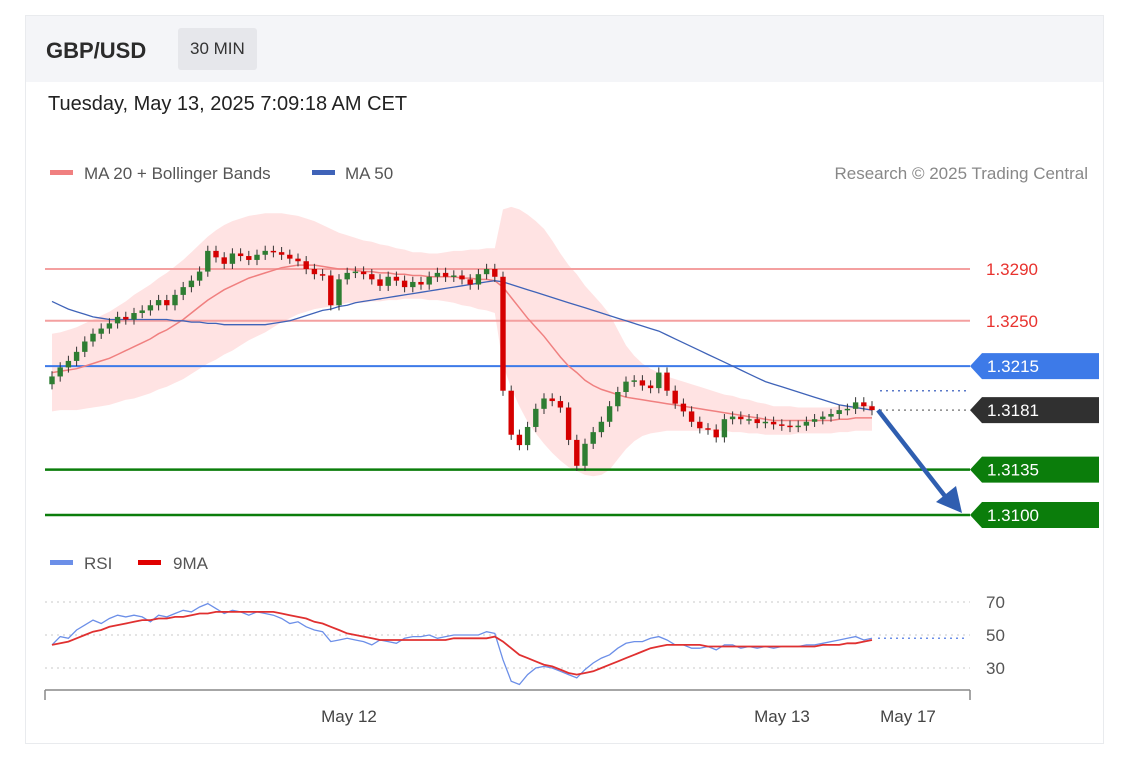  Describe the element at coordinates (191, 563) in the screenshot. I see `ma9-legend-label: 9MA` at that location.